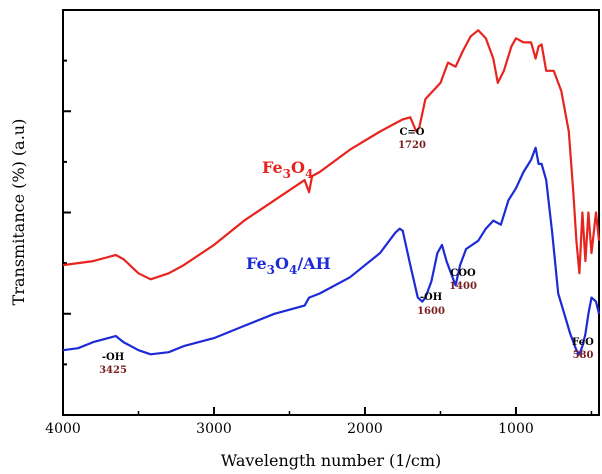 This screenshot has width=602, height=474. Describe the element at coordinates (431, 311) in the screenshot. I see `peak-value: 1600` at that location.